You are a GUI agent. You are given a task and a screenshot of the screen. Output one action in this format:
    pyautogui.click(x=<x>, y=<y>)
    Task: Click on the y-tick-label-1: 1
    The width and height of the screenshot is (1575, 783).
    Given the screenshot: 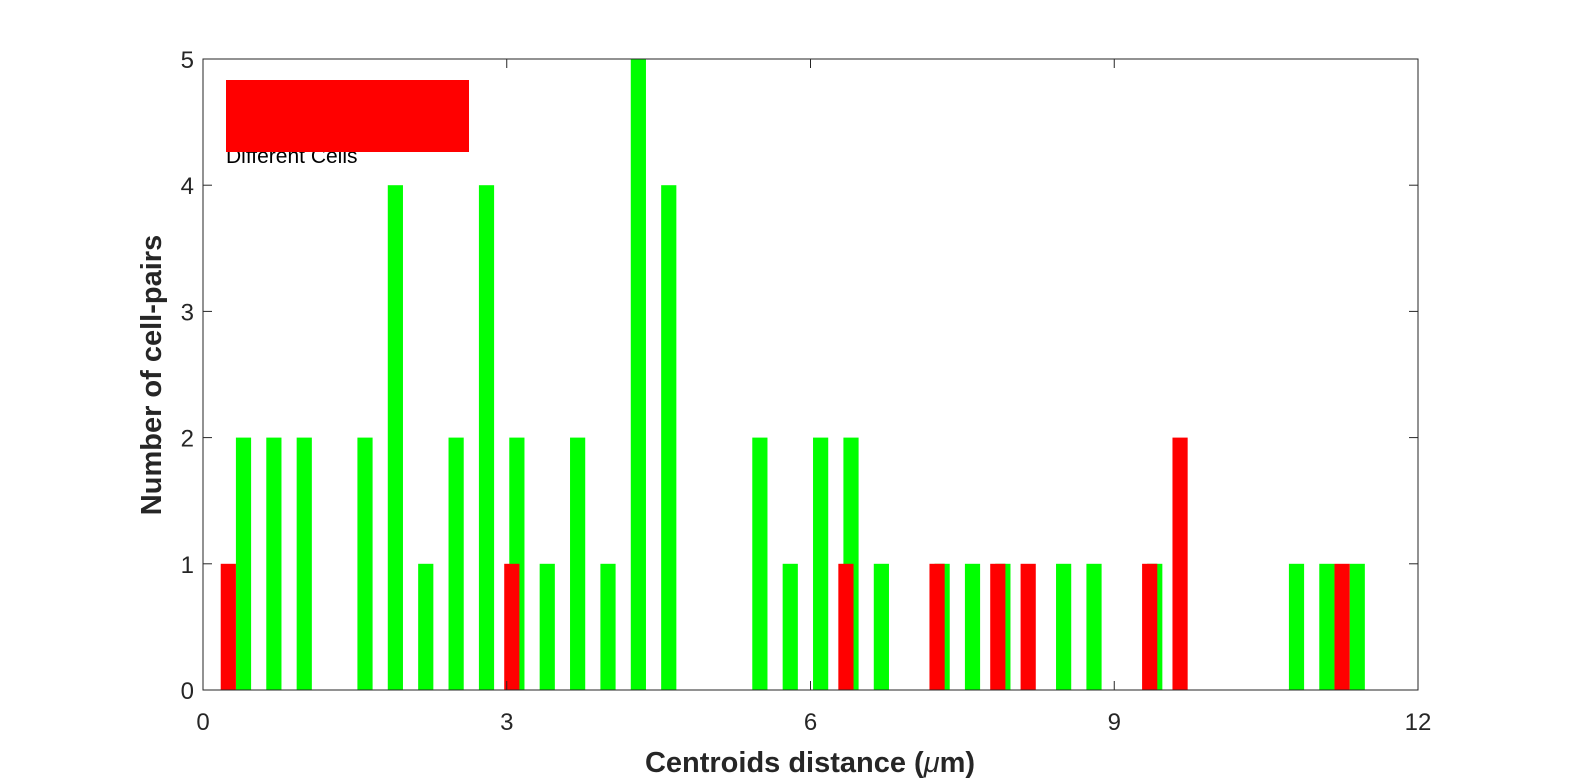 What is the action you would take?
    pyautogui.click(x=187, y=565)
    